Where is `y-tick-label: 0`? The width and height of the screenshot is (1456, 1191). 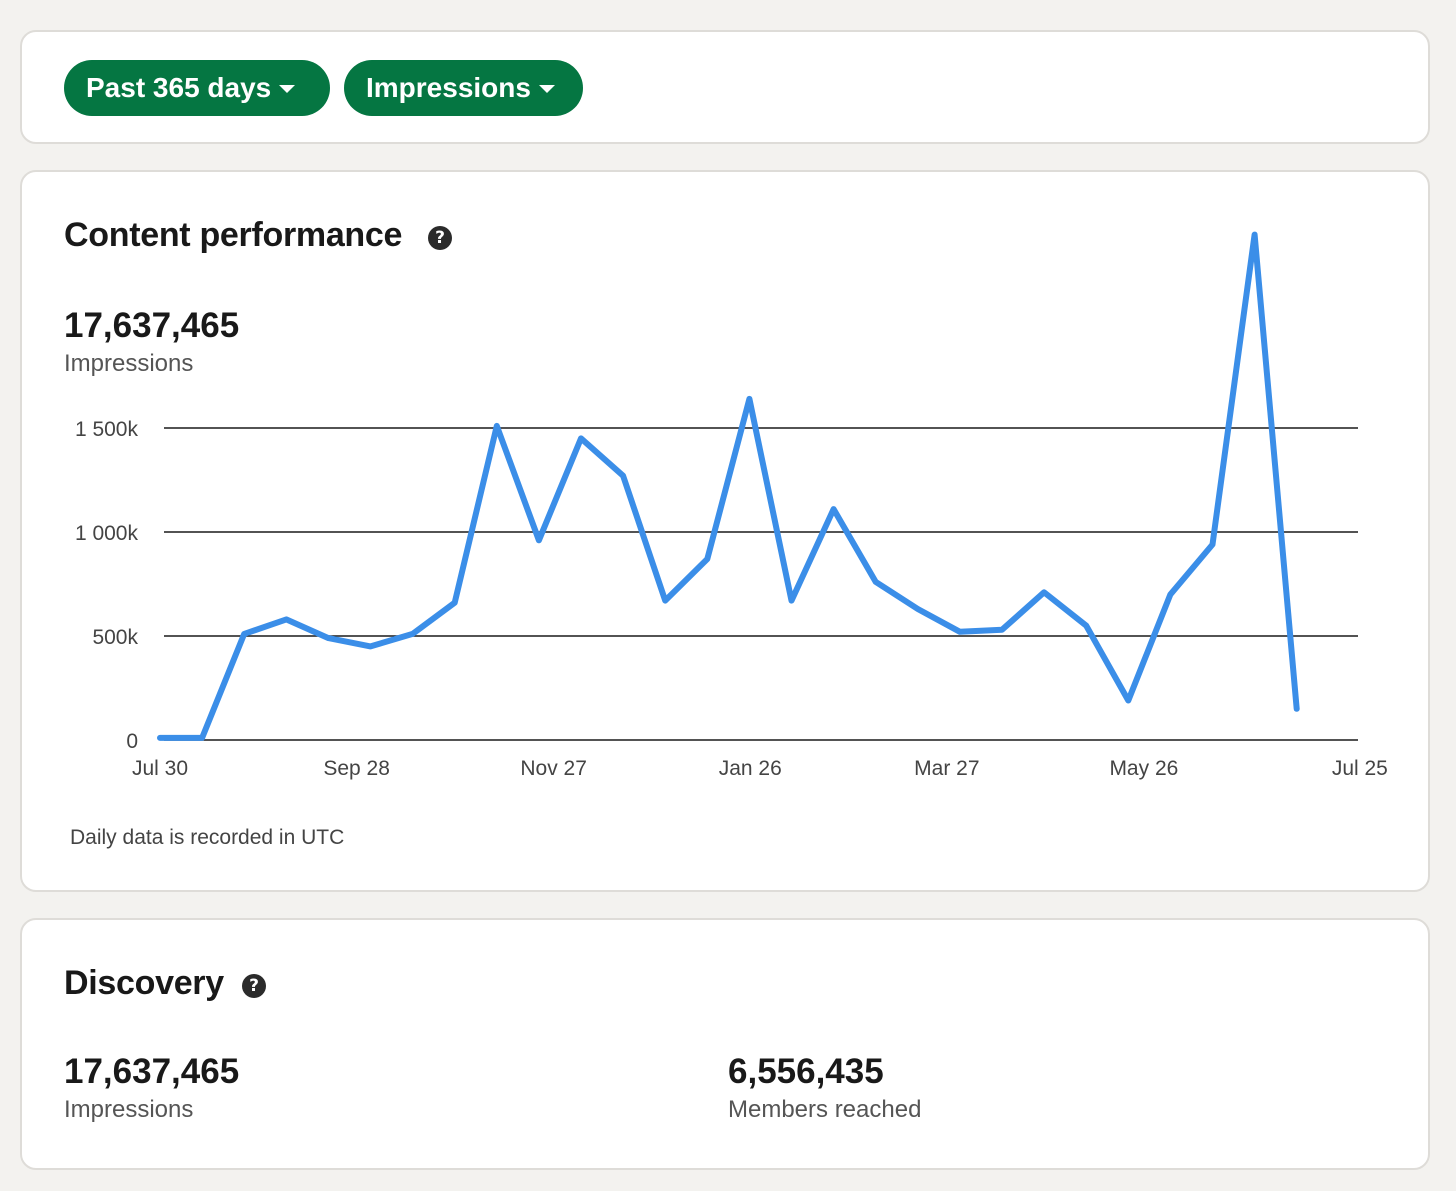 y-tick-label: 0 is located at coordinates (132, 741).